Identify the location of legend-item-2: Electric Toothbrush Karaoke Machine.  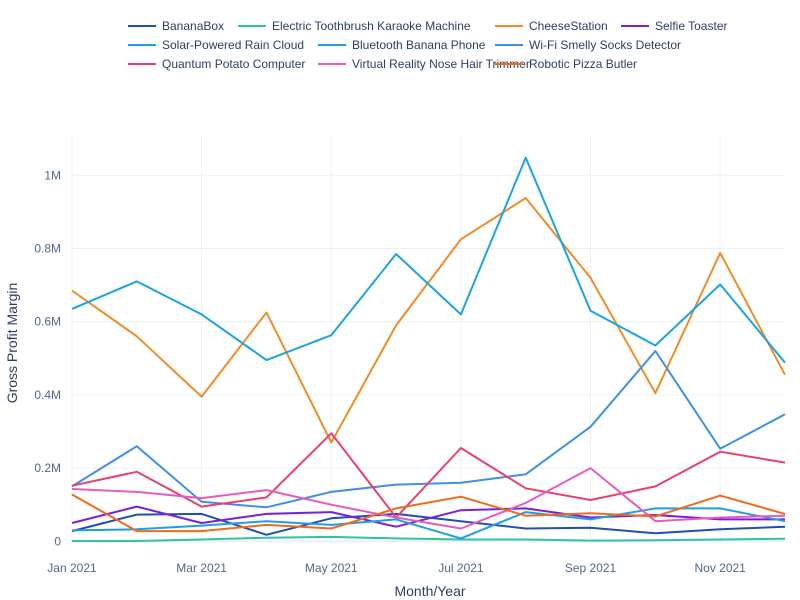
(354, 26).